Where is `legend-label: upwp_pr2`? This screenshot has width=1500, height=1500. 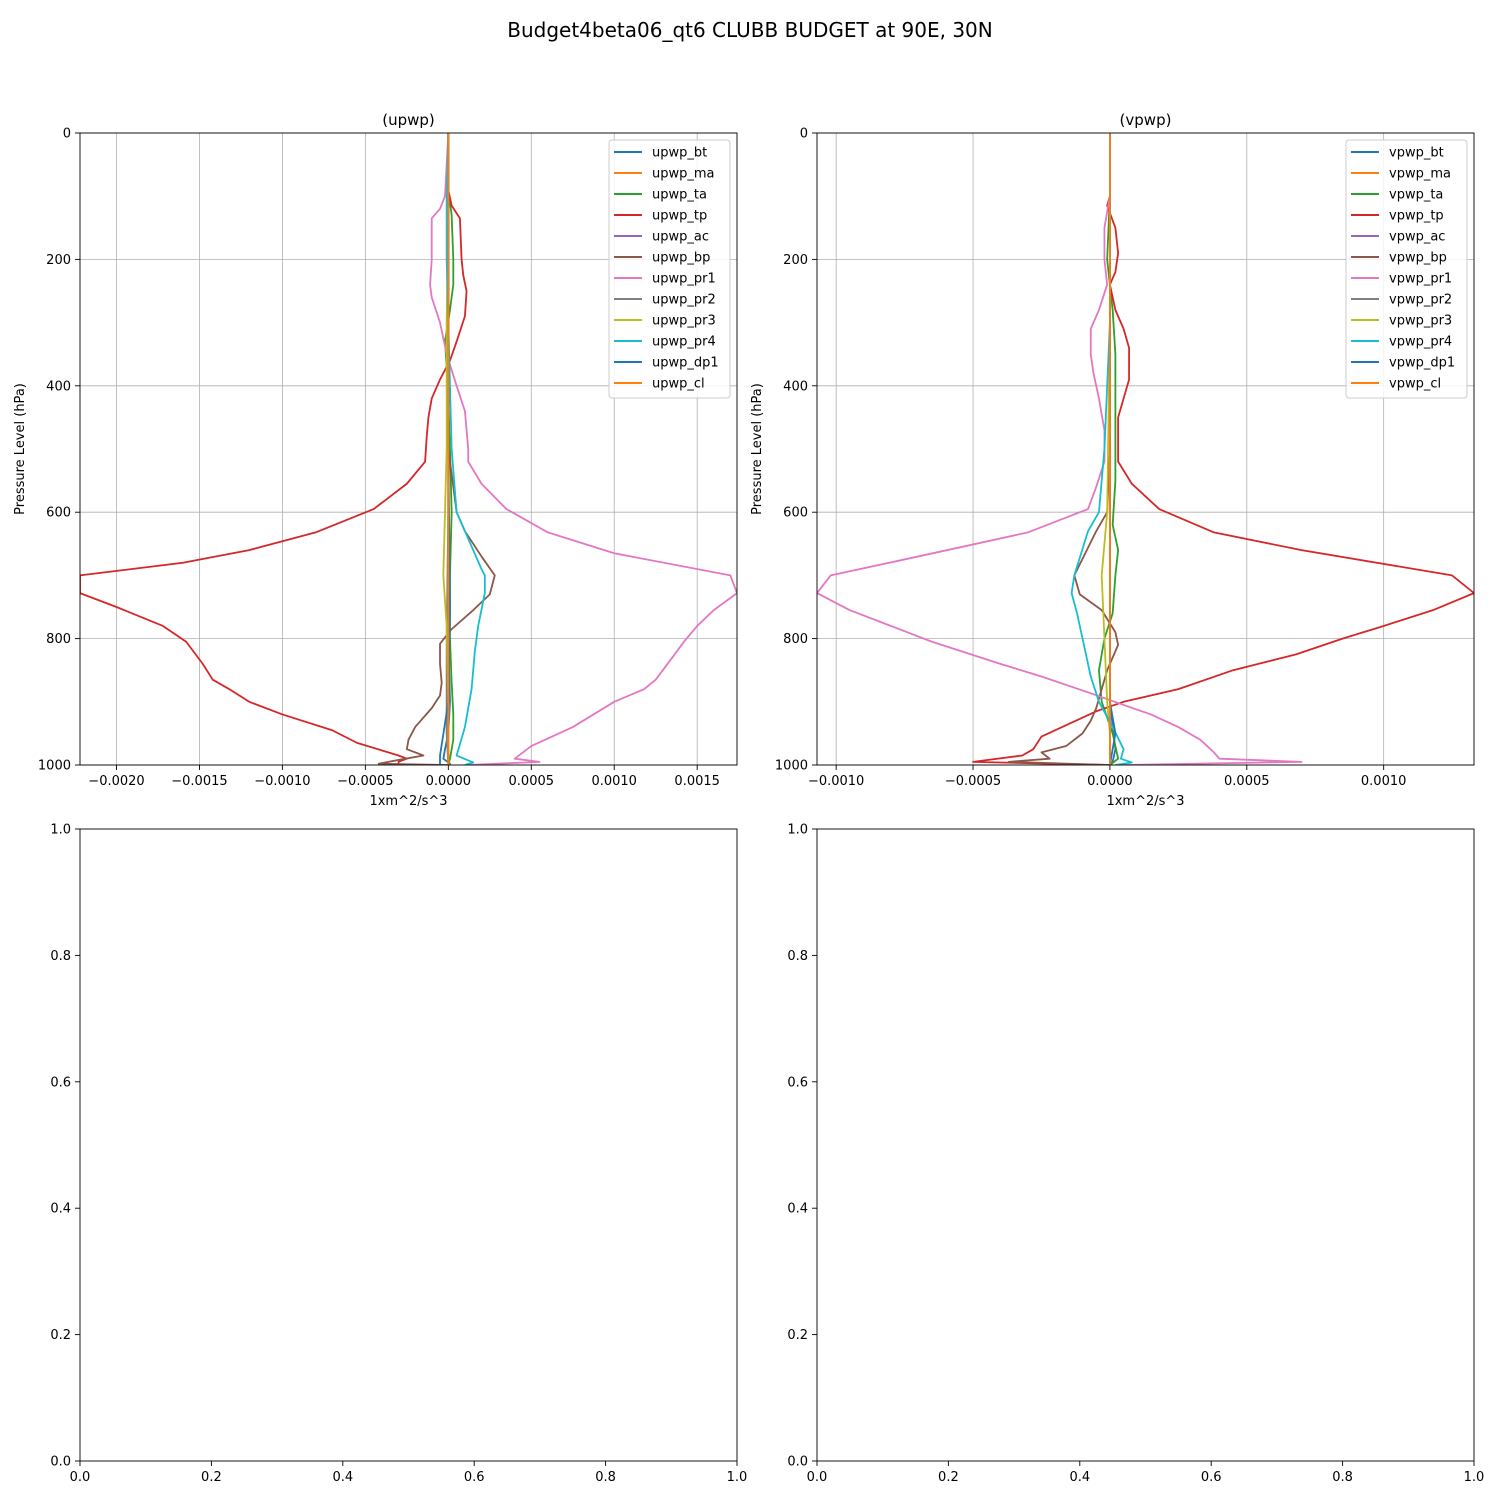 legend-label: upwp_pr2 is located at coordinates (684, 300).